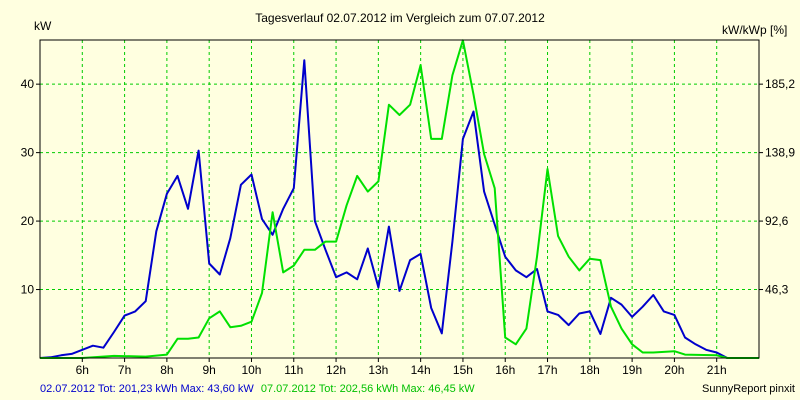 This screenshot has width=800, height=400. What do you see at coordinates (463, 370) in the screenshot?
I see `x-tick-label: 15h` at bounding box center [463, 370].